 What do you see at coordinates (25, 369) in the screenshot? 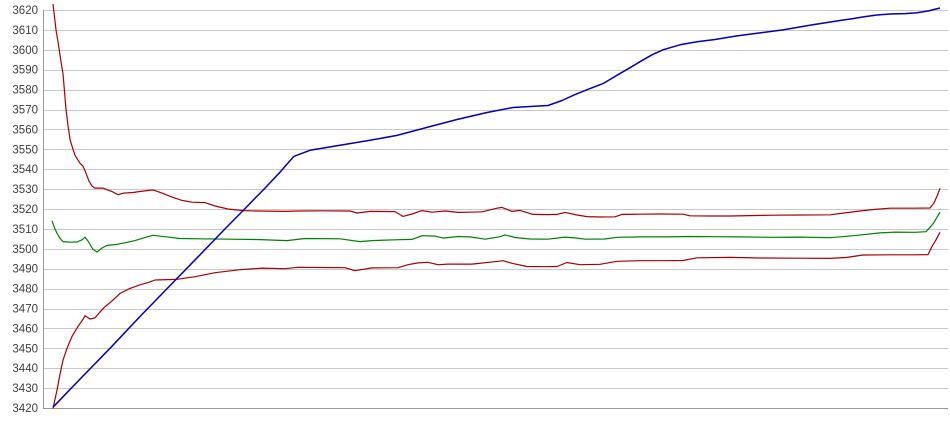
I see `y-tick-label: 3440` at bounding box center [25, 369].